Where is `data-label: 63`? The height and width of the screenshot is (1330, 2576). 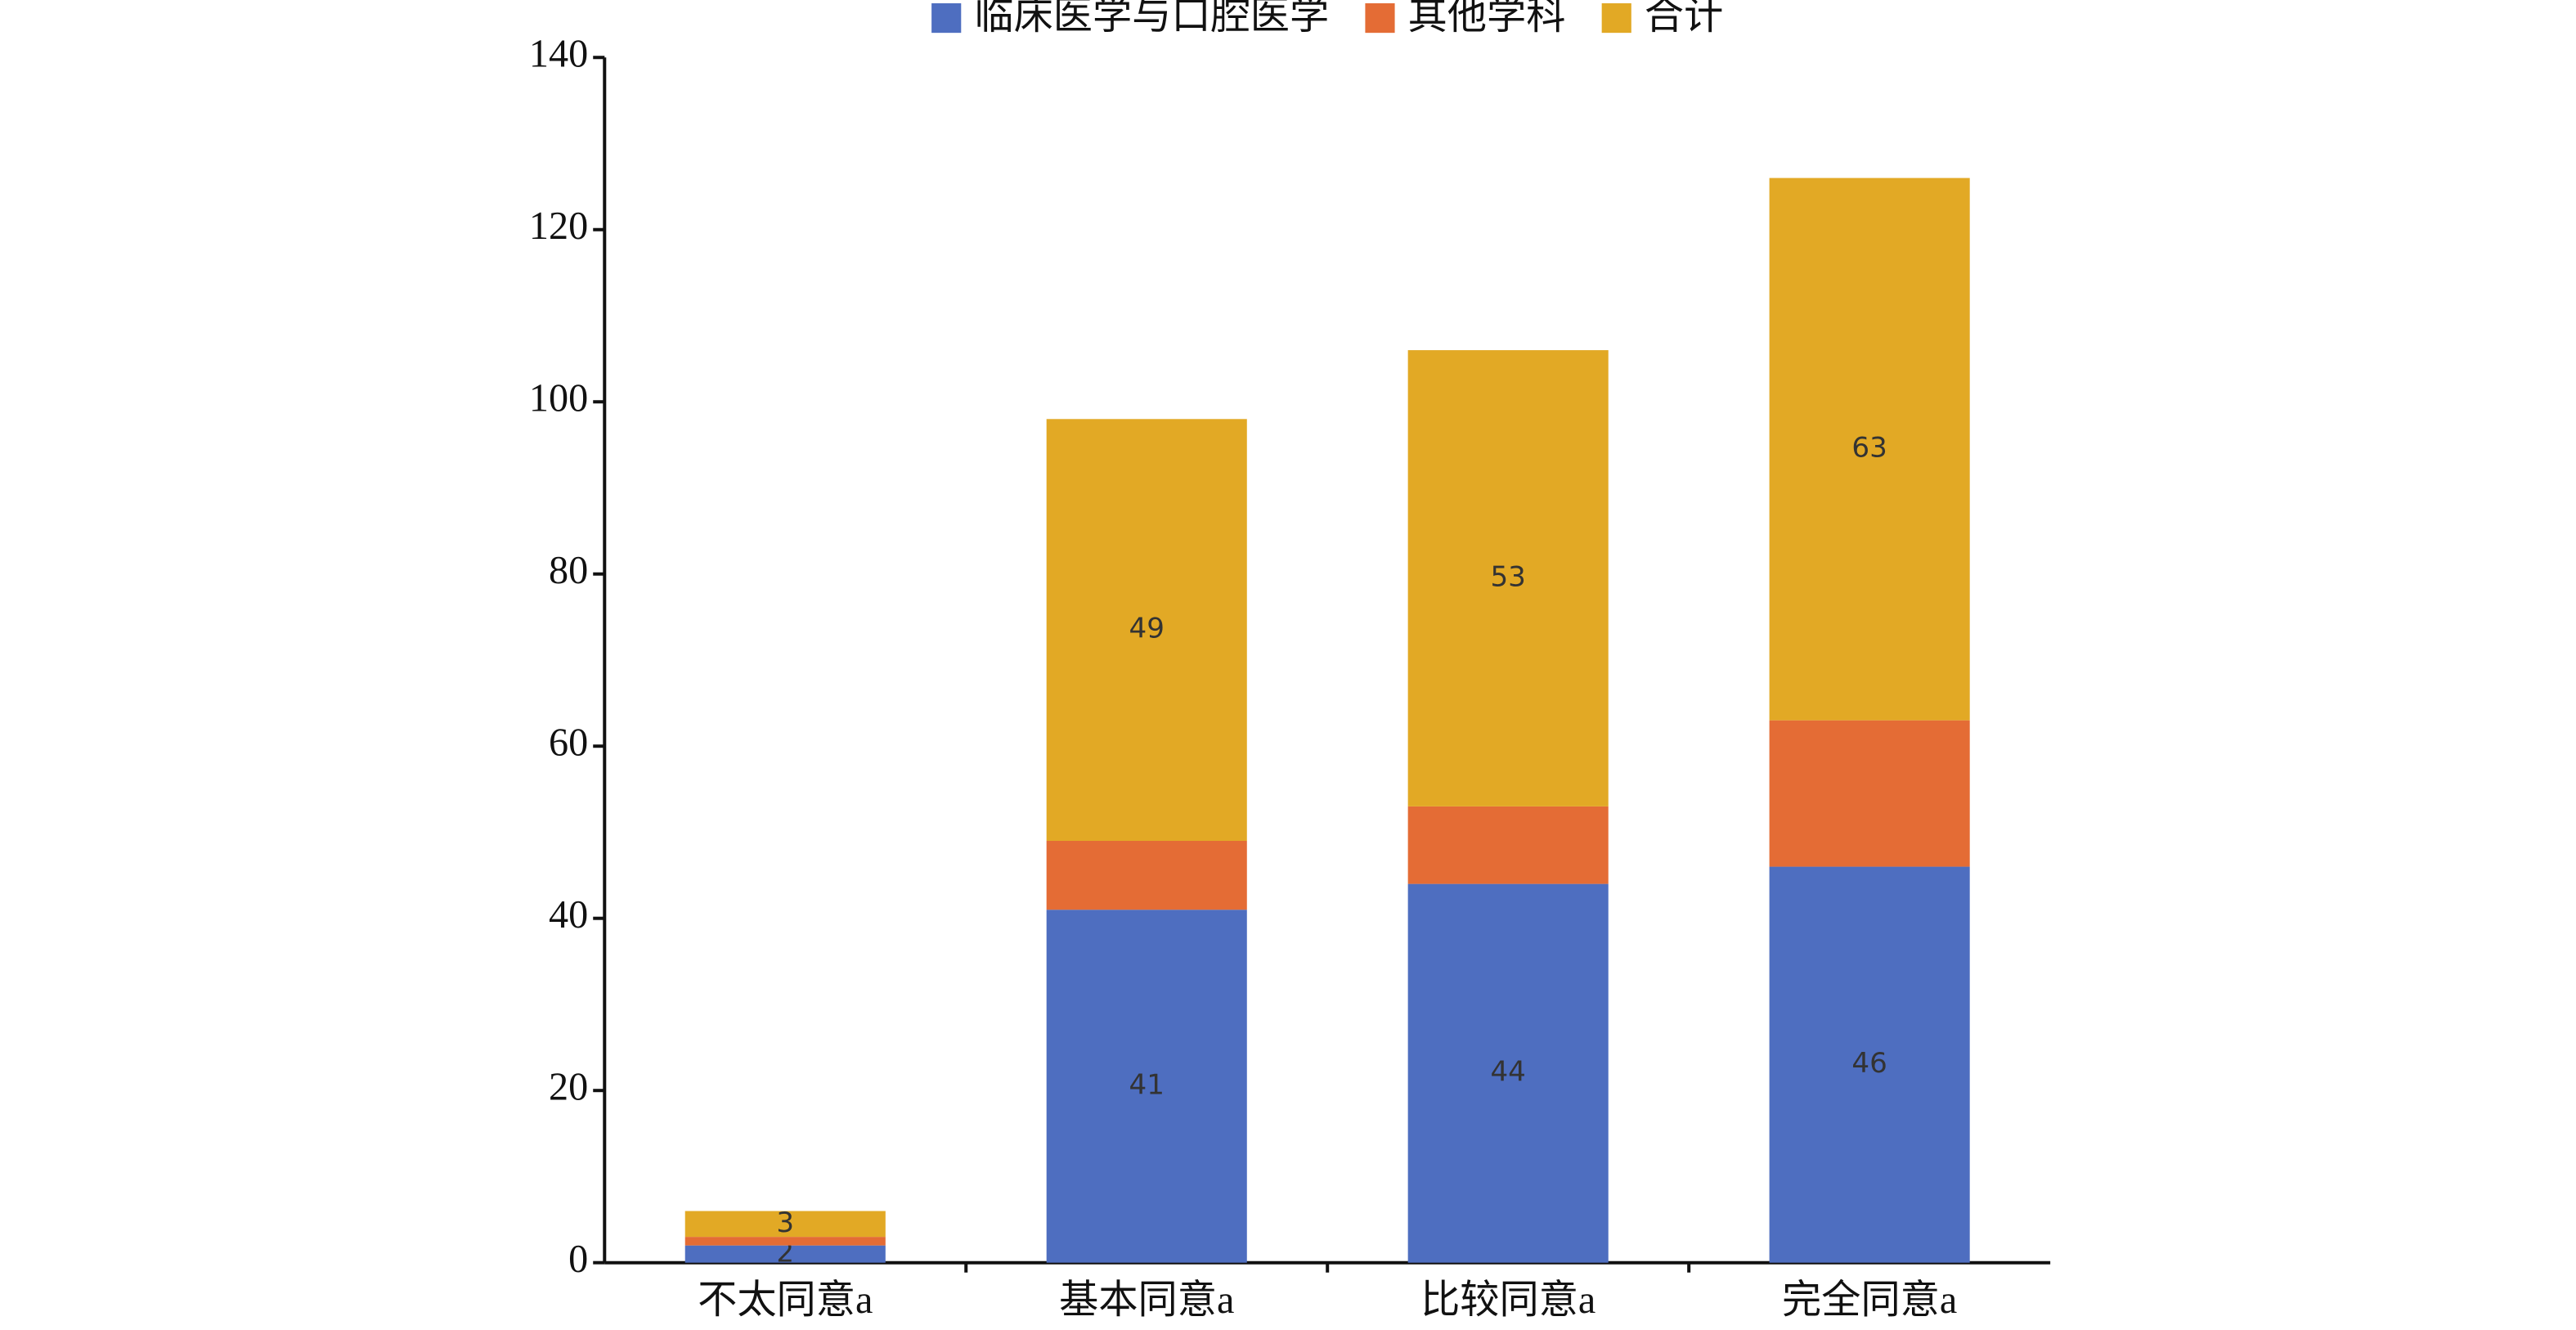
data-label: 63 is located at coordinates (1869, 448).